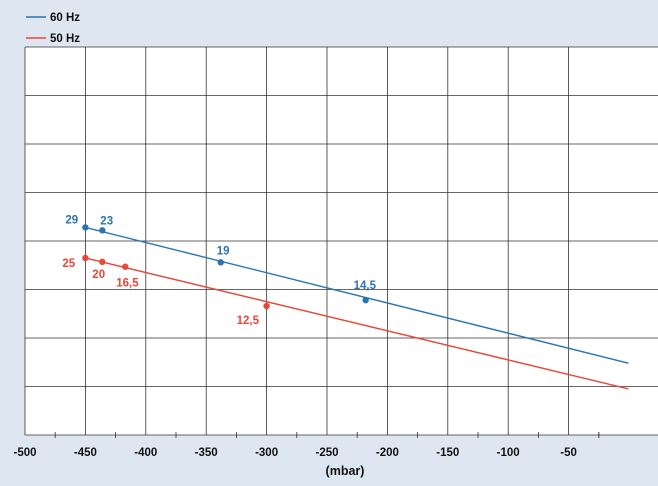 The height and width of the screenshot is (486, 658). Describe the element at coordinates (98, 275) in the screenshot. I see `data-label: 20` at that location.